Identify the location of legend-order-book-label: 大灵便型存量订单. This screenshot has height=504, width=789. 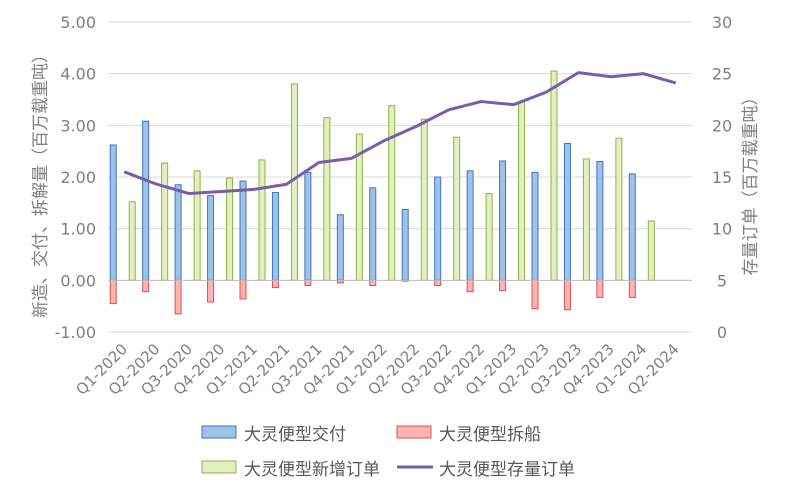
(507, 470).